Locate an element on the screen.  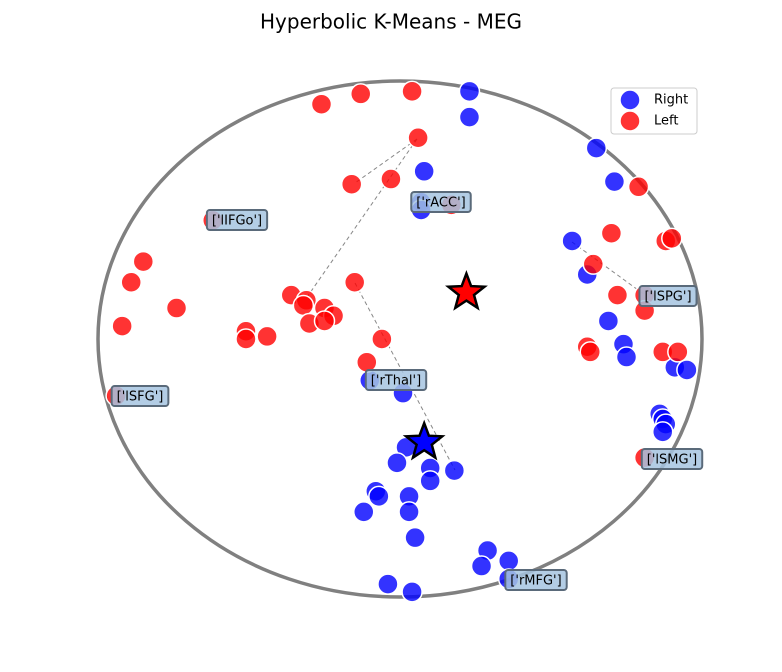
annotation: ['rMFG'] is located at coordinates (535, 581).